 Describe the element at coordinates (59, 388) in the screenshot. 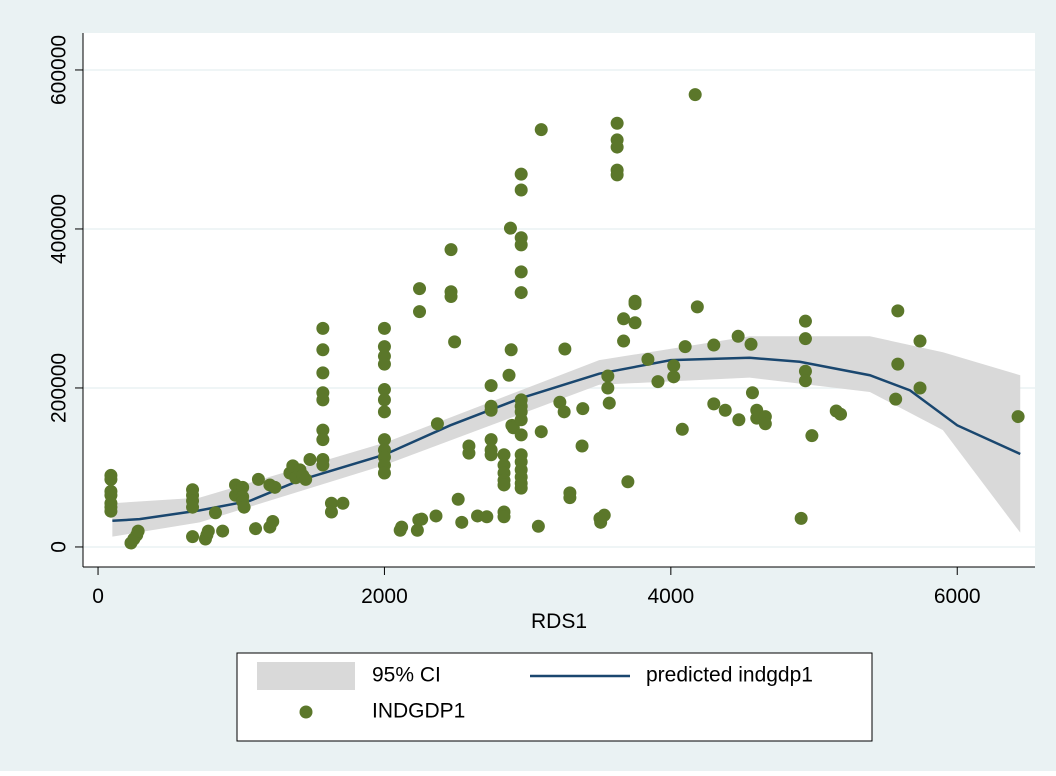

I see `y-tick-label: 200000` at that location.